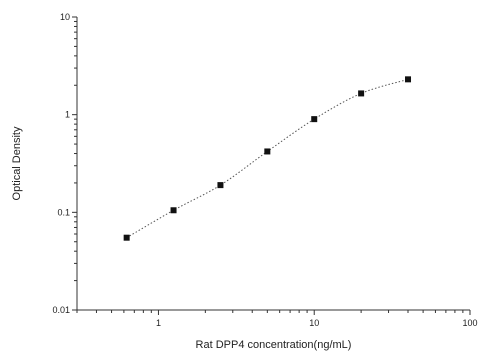 The height and width of the screenshot is (354, 485). I want to click on y-tick-label: 1, so click(67, 115).